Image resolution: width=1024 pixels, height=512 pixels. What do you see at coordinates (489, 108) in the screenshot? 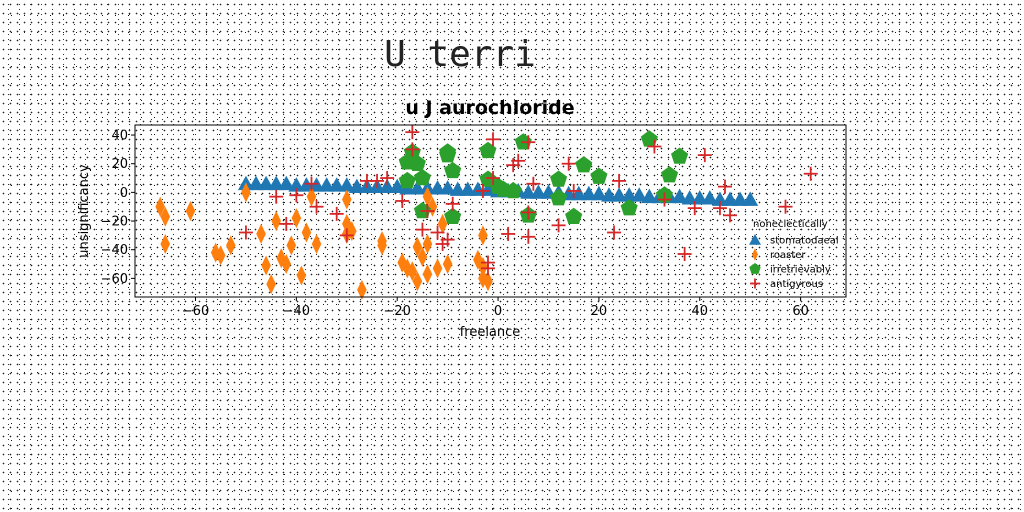
I see `chart-title: u J aurochloride` at bounding box center [489, 108].